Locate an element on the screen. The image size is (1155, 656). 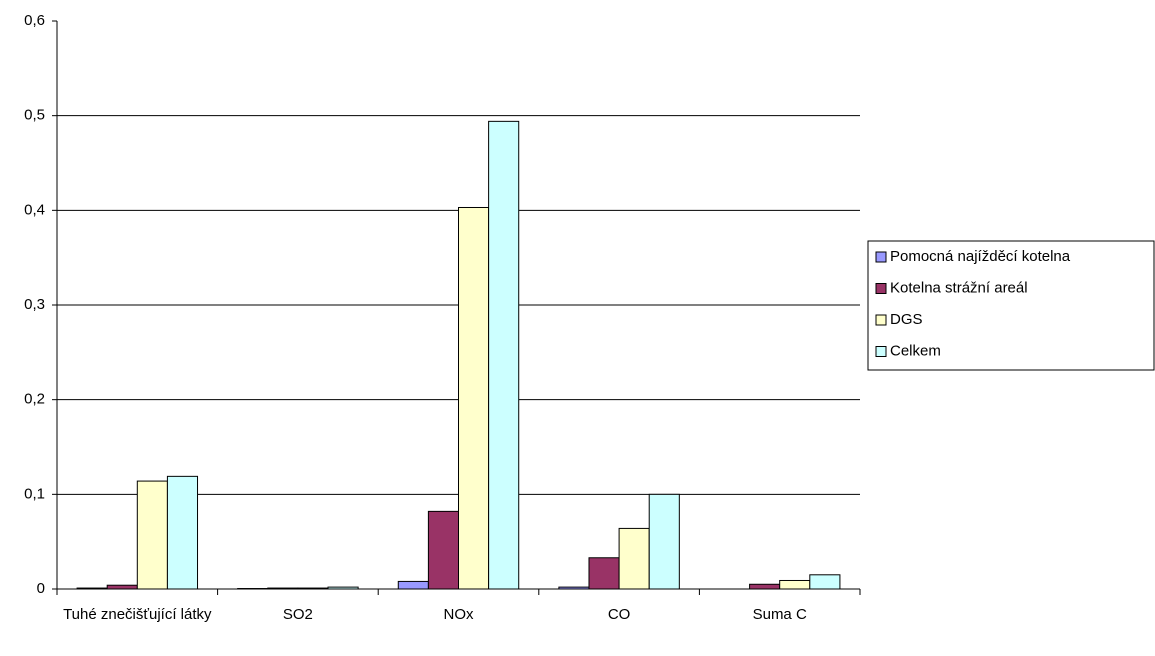
x-tick-label: SO2 is located at coordinates (297, 614).